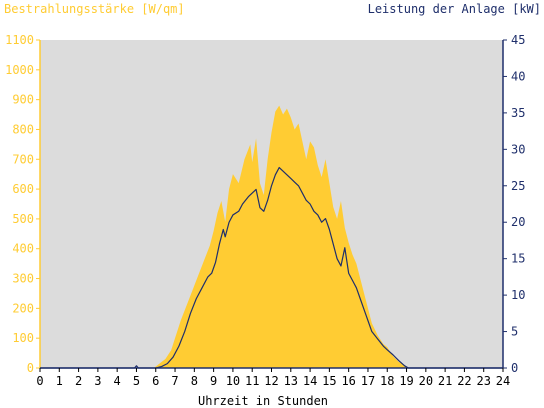  I want to click on left-tick-label: 600, so click(23, 189).